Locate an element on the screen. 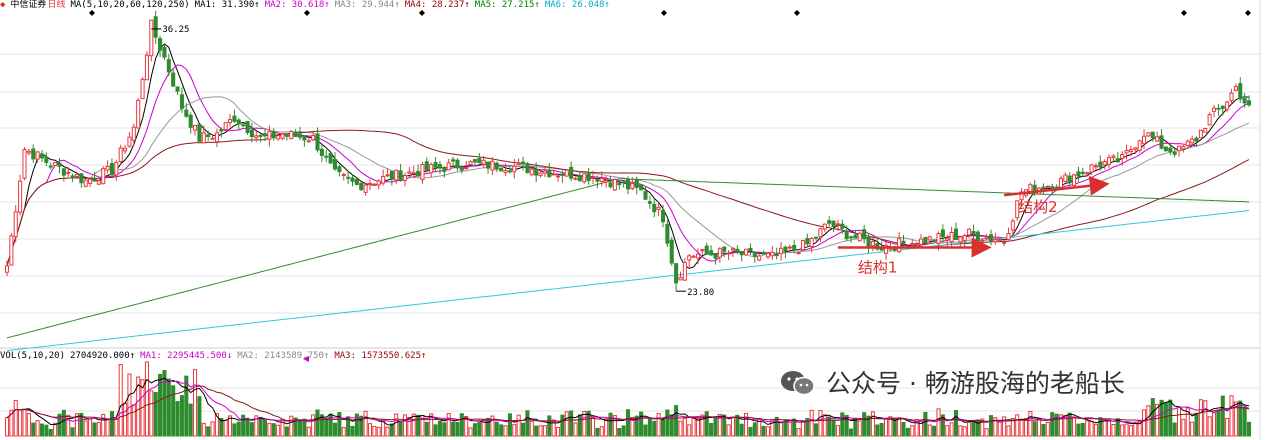 The height and width of the screenshot is (440, 1280). volume-cursor-marker: ◀ is located at coordinates (306, 358).